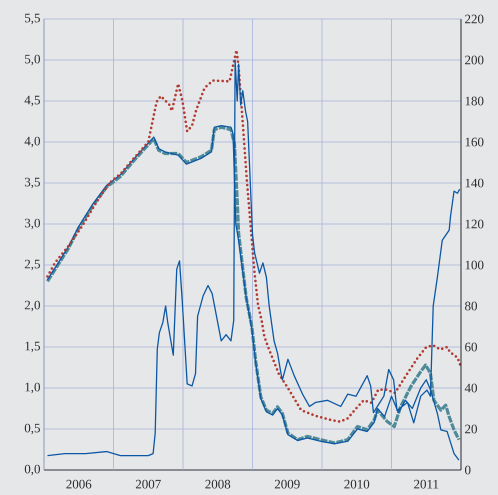 The width and height of the screenshot is (498, 495). I want to click on y2-tick-label: 220, so click(474, 19).